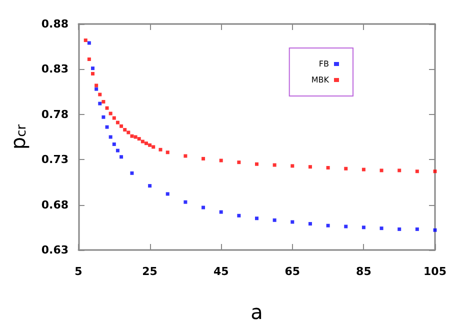 This screenshot has height=327, width=463. Describe the element at coordinates (221, 271) in the screenshot. I see `x-tick-label: 45` at that location.